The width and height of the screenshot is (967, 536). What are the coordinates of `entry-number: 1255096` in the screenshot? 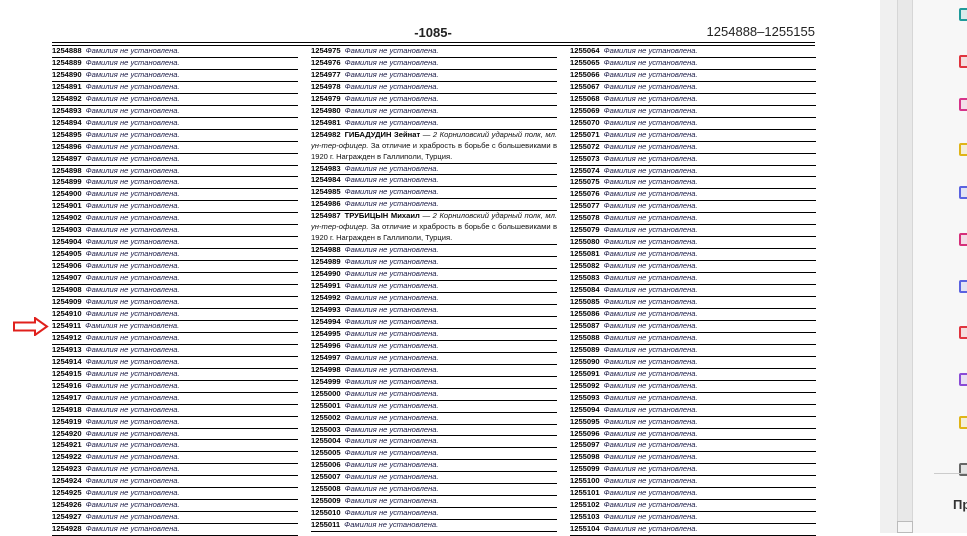 It's located at (585, 433).